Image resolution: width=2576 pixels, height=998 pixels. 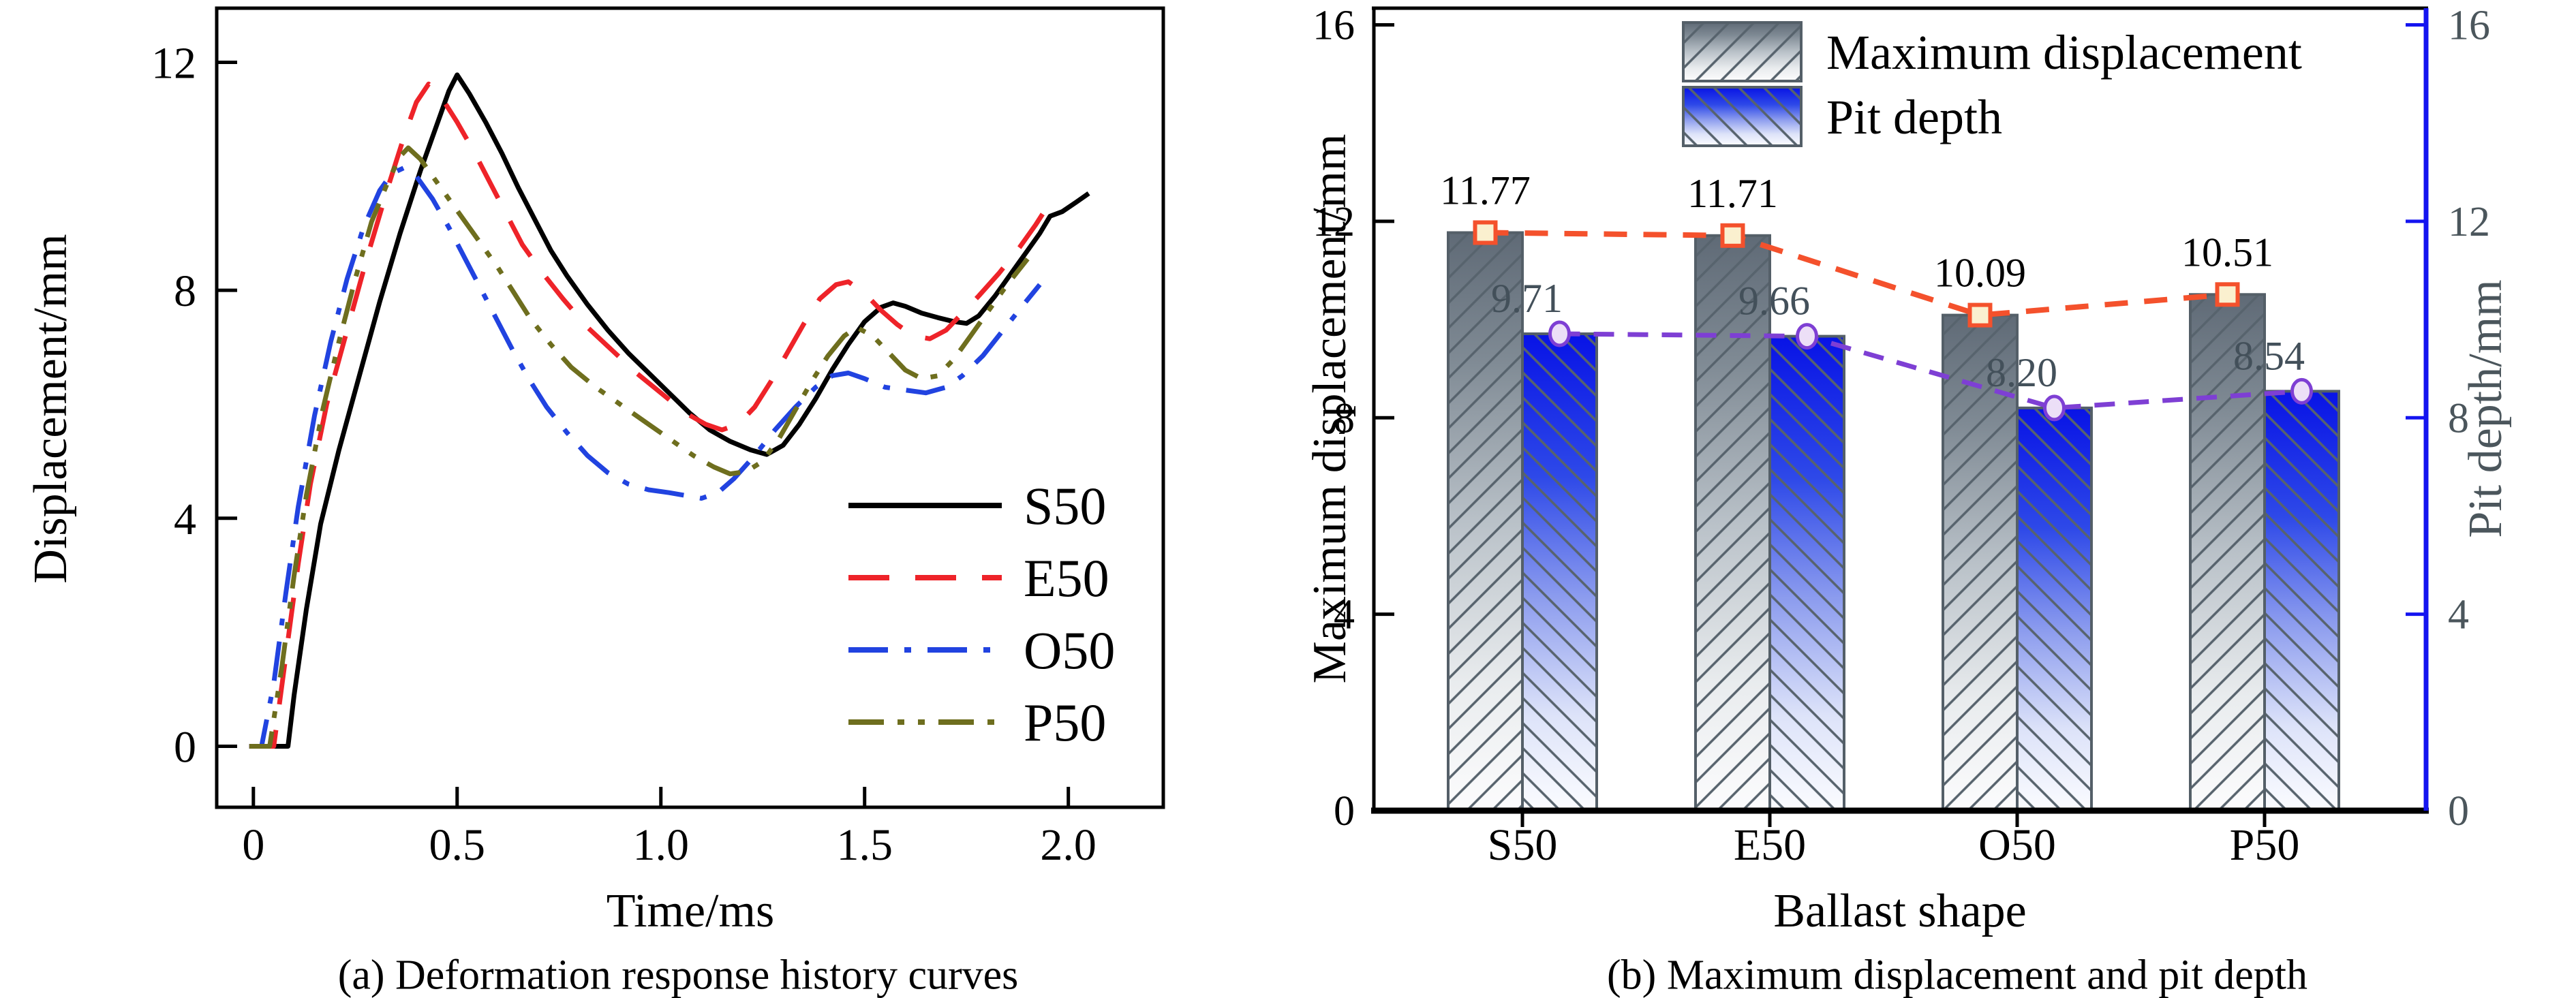 I want to click on y-tick-label-b-right: 8, so click(x=2458, y=418).